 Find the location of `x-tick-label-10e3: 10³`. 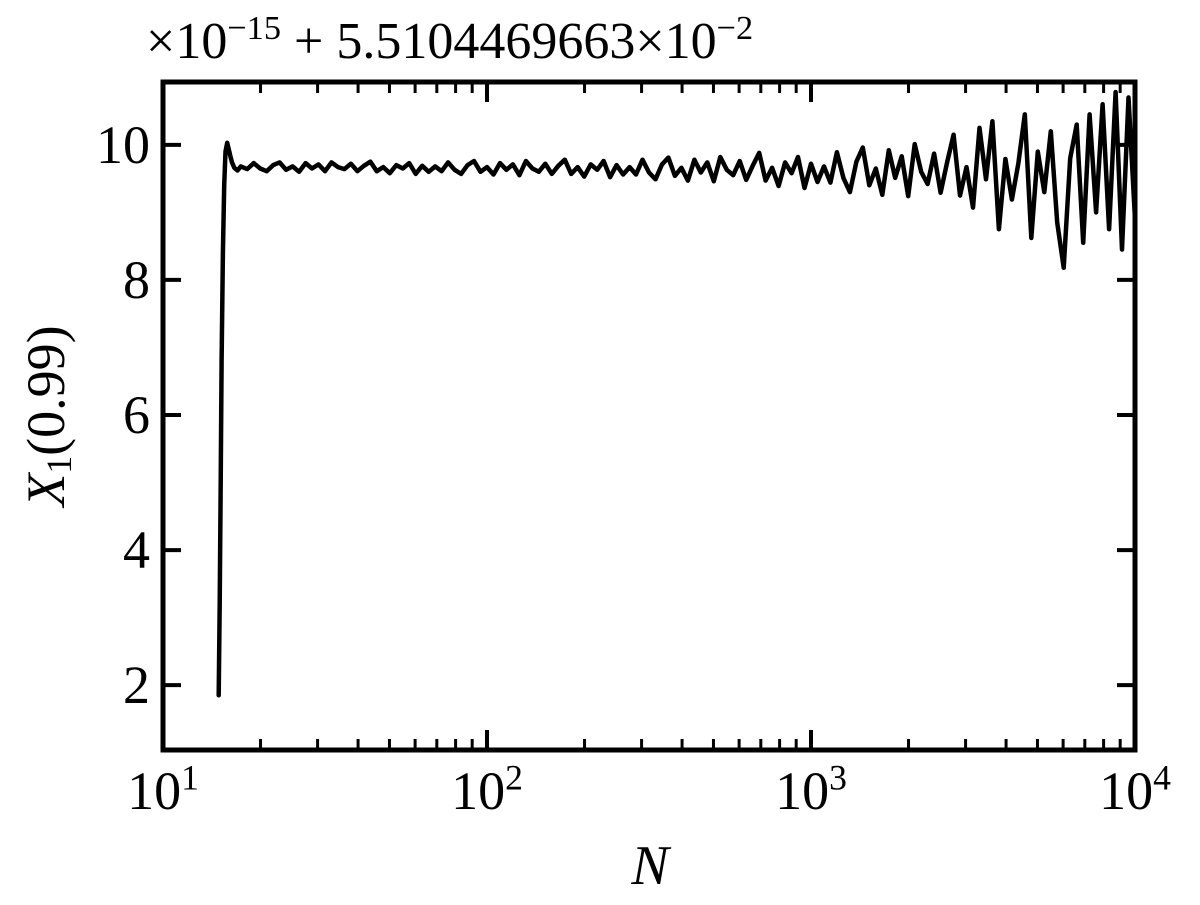

x-tick-label-10e3: 10³ is located at coordinates (811, 790).